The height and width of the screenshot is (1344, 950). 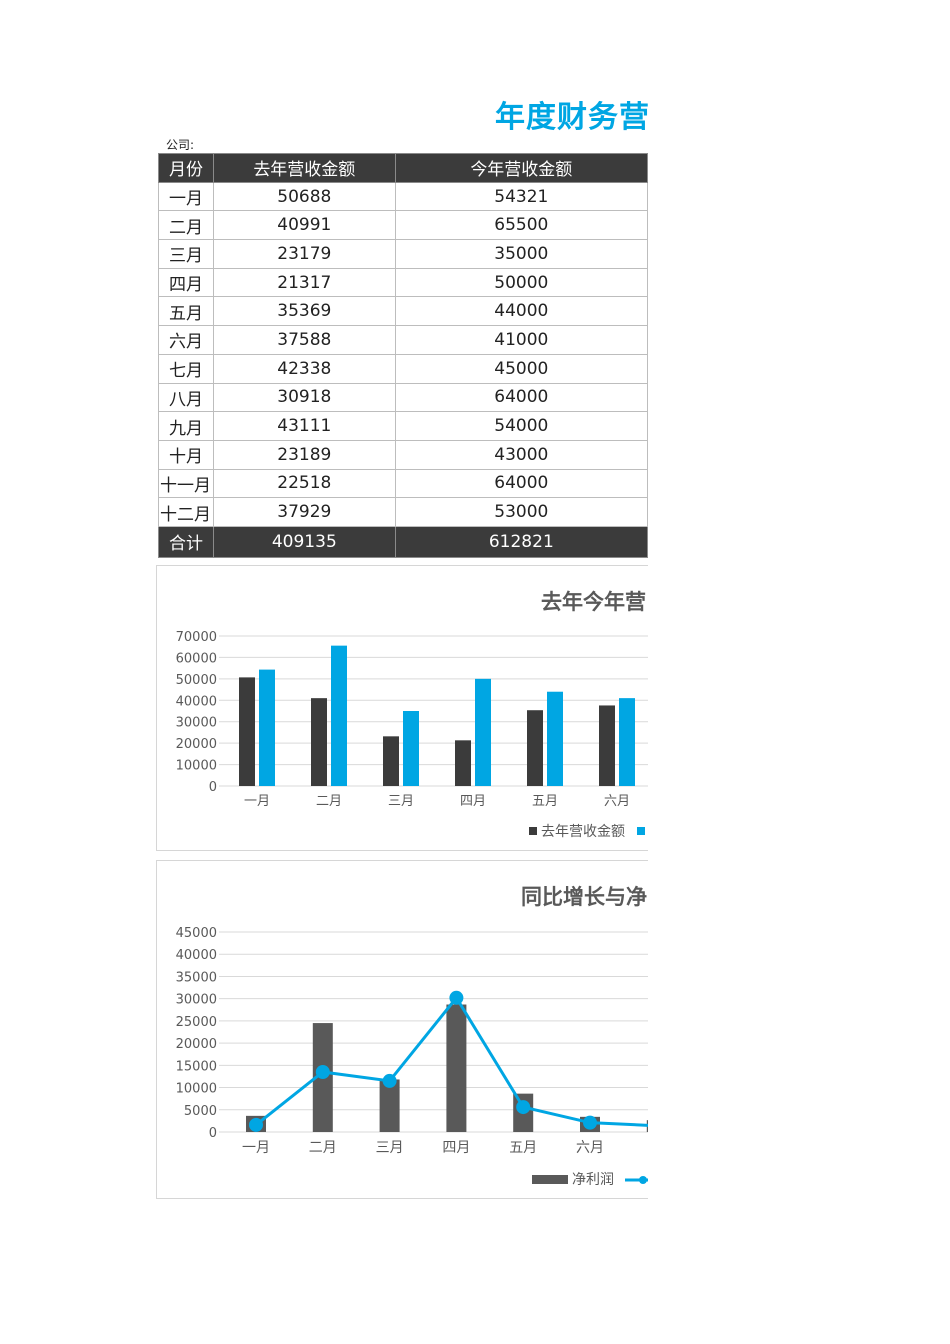 I want to click on table-row: 十二月 37929 53000, so click(x=403, y=512).